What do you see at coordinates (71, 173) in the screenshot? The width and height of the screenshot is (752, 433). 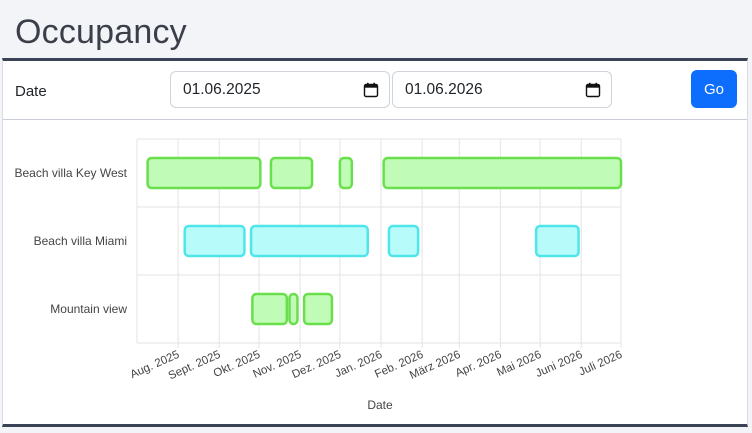 I see `row-label: Beach villa Key West` at bounding box center [71, 173].